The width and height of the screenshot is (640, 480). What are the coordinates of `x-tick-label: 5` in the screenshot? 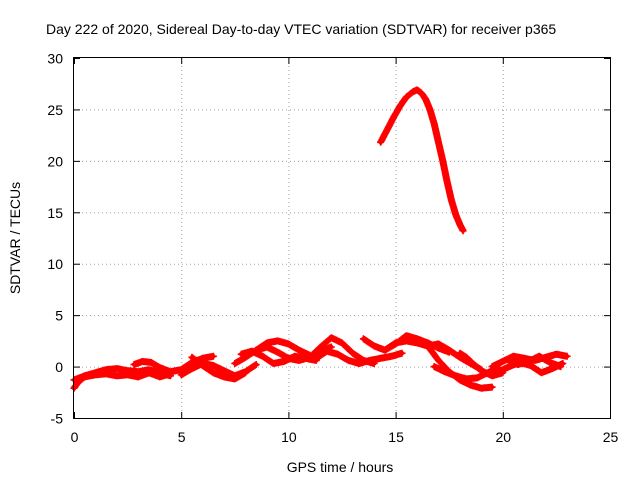 It's located at (182, 437).